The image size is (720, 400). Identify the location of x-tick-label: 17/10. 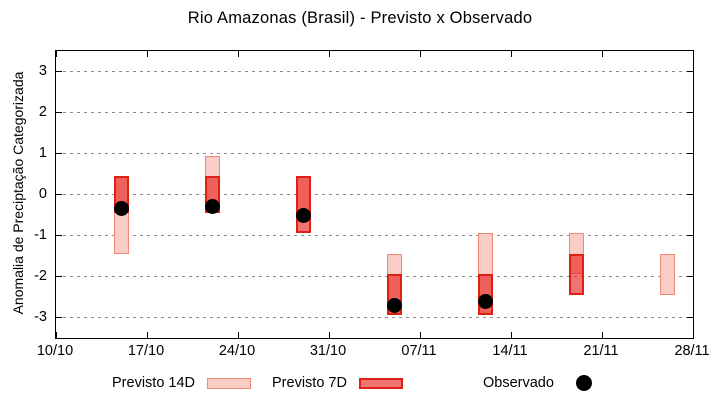
(146, 351).